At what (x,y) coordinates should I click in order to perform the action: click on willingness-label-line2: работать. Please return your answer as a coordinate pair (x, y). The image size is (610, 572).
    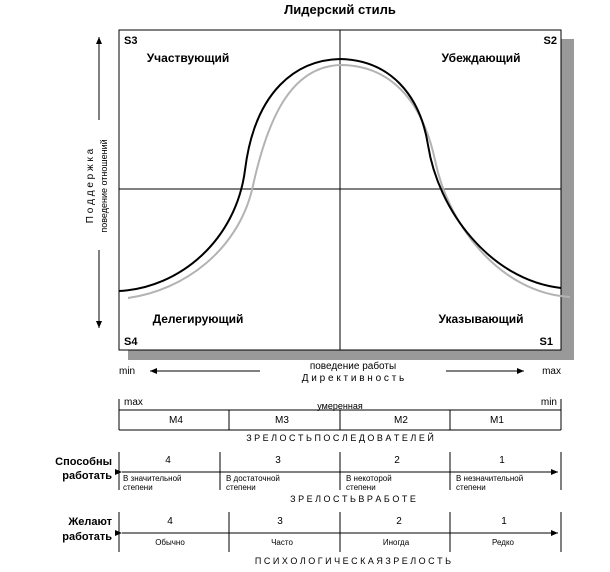
    Looking at the image, I should click on (87, 537).